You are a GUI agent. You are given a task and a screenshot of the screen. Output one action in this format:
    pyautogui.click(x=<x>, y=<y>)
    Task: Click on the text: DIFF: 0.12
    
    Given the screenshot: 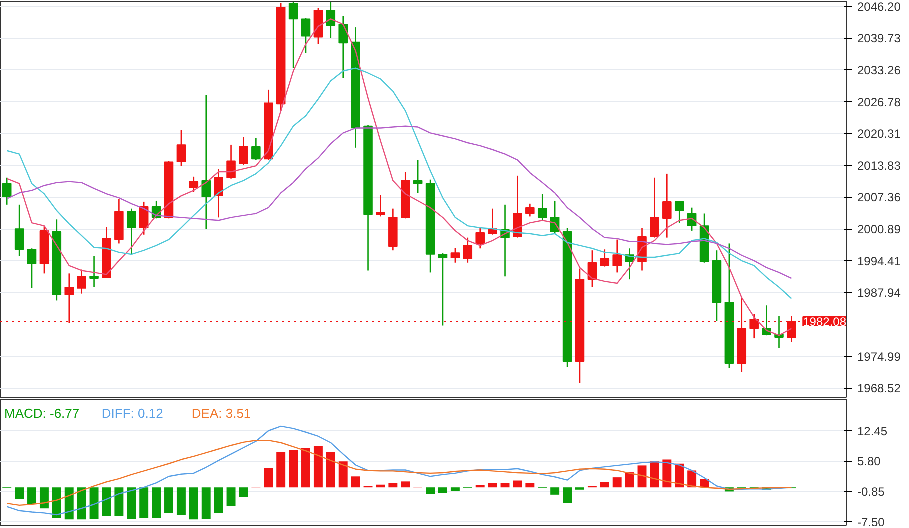 What is the action you would take?
    pyautogui.click(x=133, y=413)
    